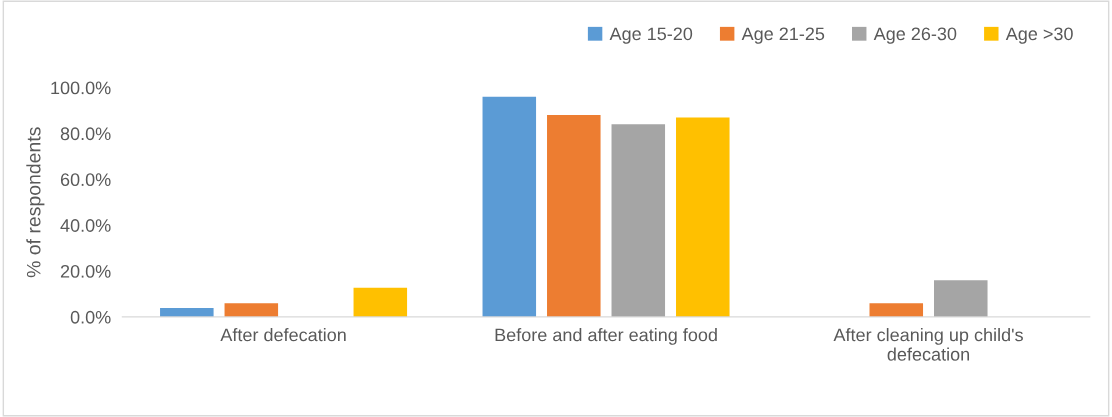 Image resolution: width=1112 pixels, height=417 pixels. What do you see at coordinates (783, 35) in the screenshot?
I see `legend-label: Age 21-25` at bounding box center [783, 35].